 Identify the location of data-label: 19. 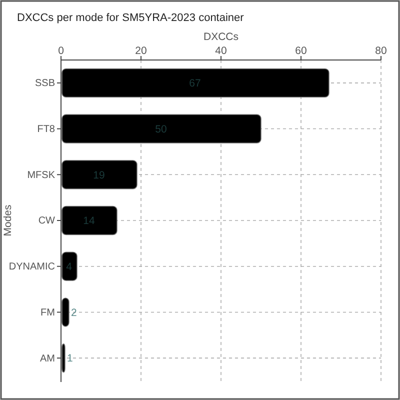
(99, 175).